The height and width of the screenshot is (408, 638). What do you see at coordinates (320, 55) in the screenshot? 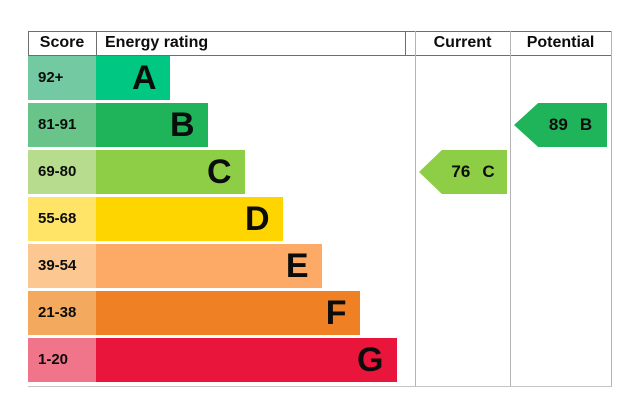
I see `header-bottom-border` at bounding box center [320, 55].